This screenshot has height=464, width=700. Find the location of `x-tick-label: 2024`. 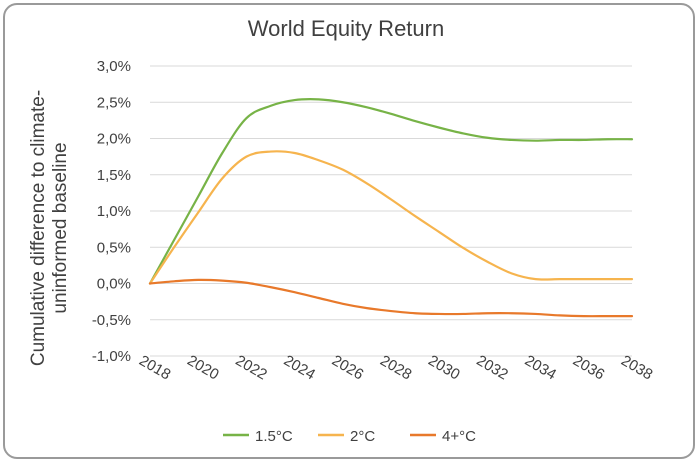

x-tick-label: 2024 is located at coordinates (299, 367).